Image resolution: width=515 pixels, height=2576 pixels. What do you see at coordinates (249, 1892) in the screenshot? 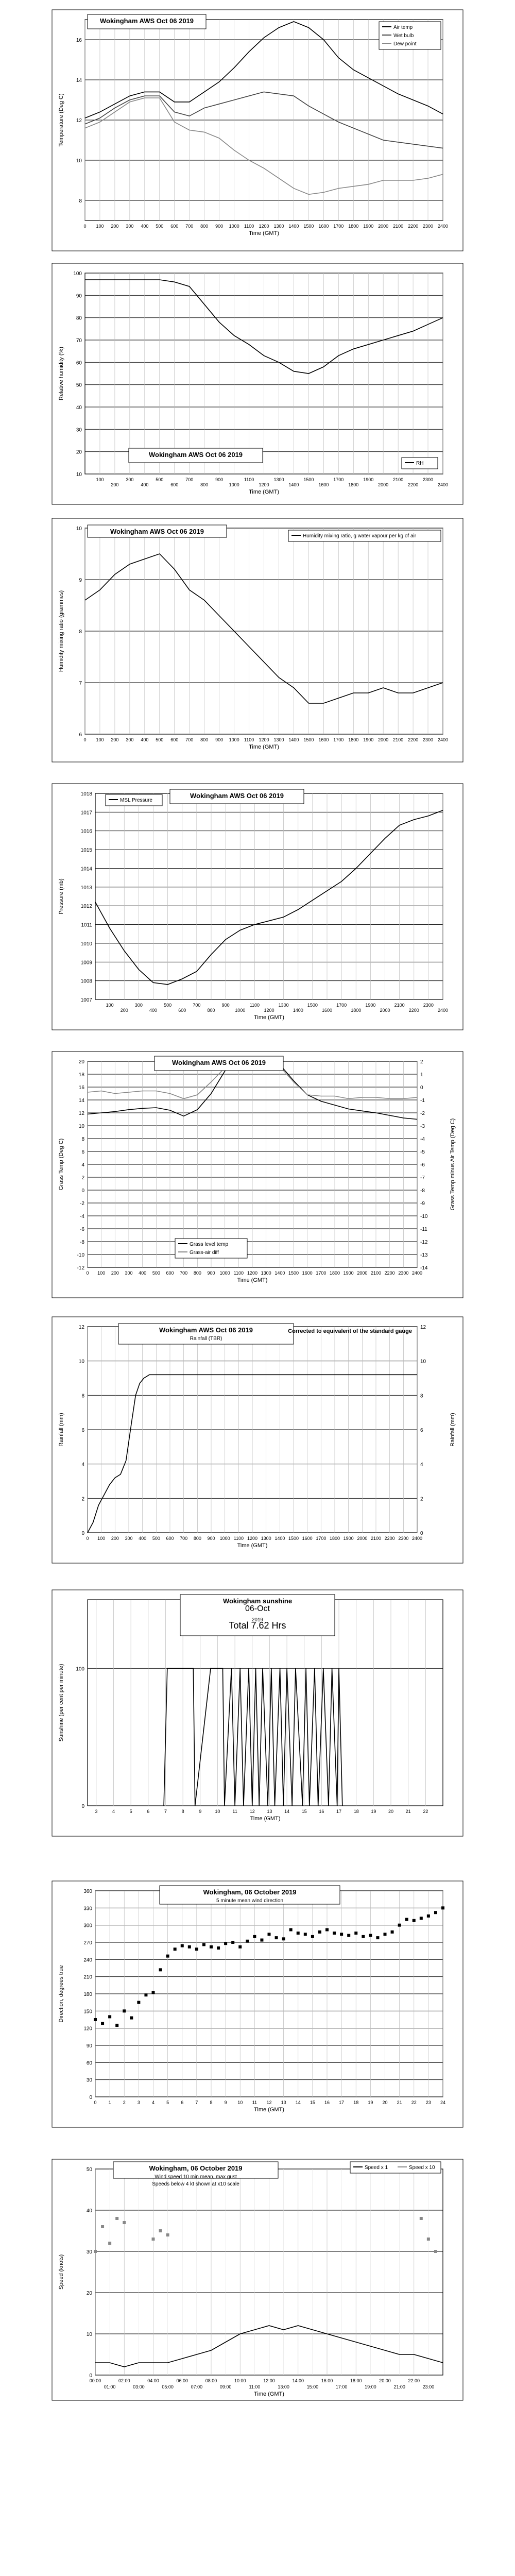
I see `chart-title: Wokingham, 06 October 2019` at bounding box center [249, 1892].